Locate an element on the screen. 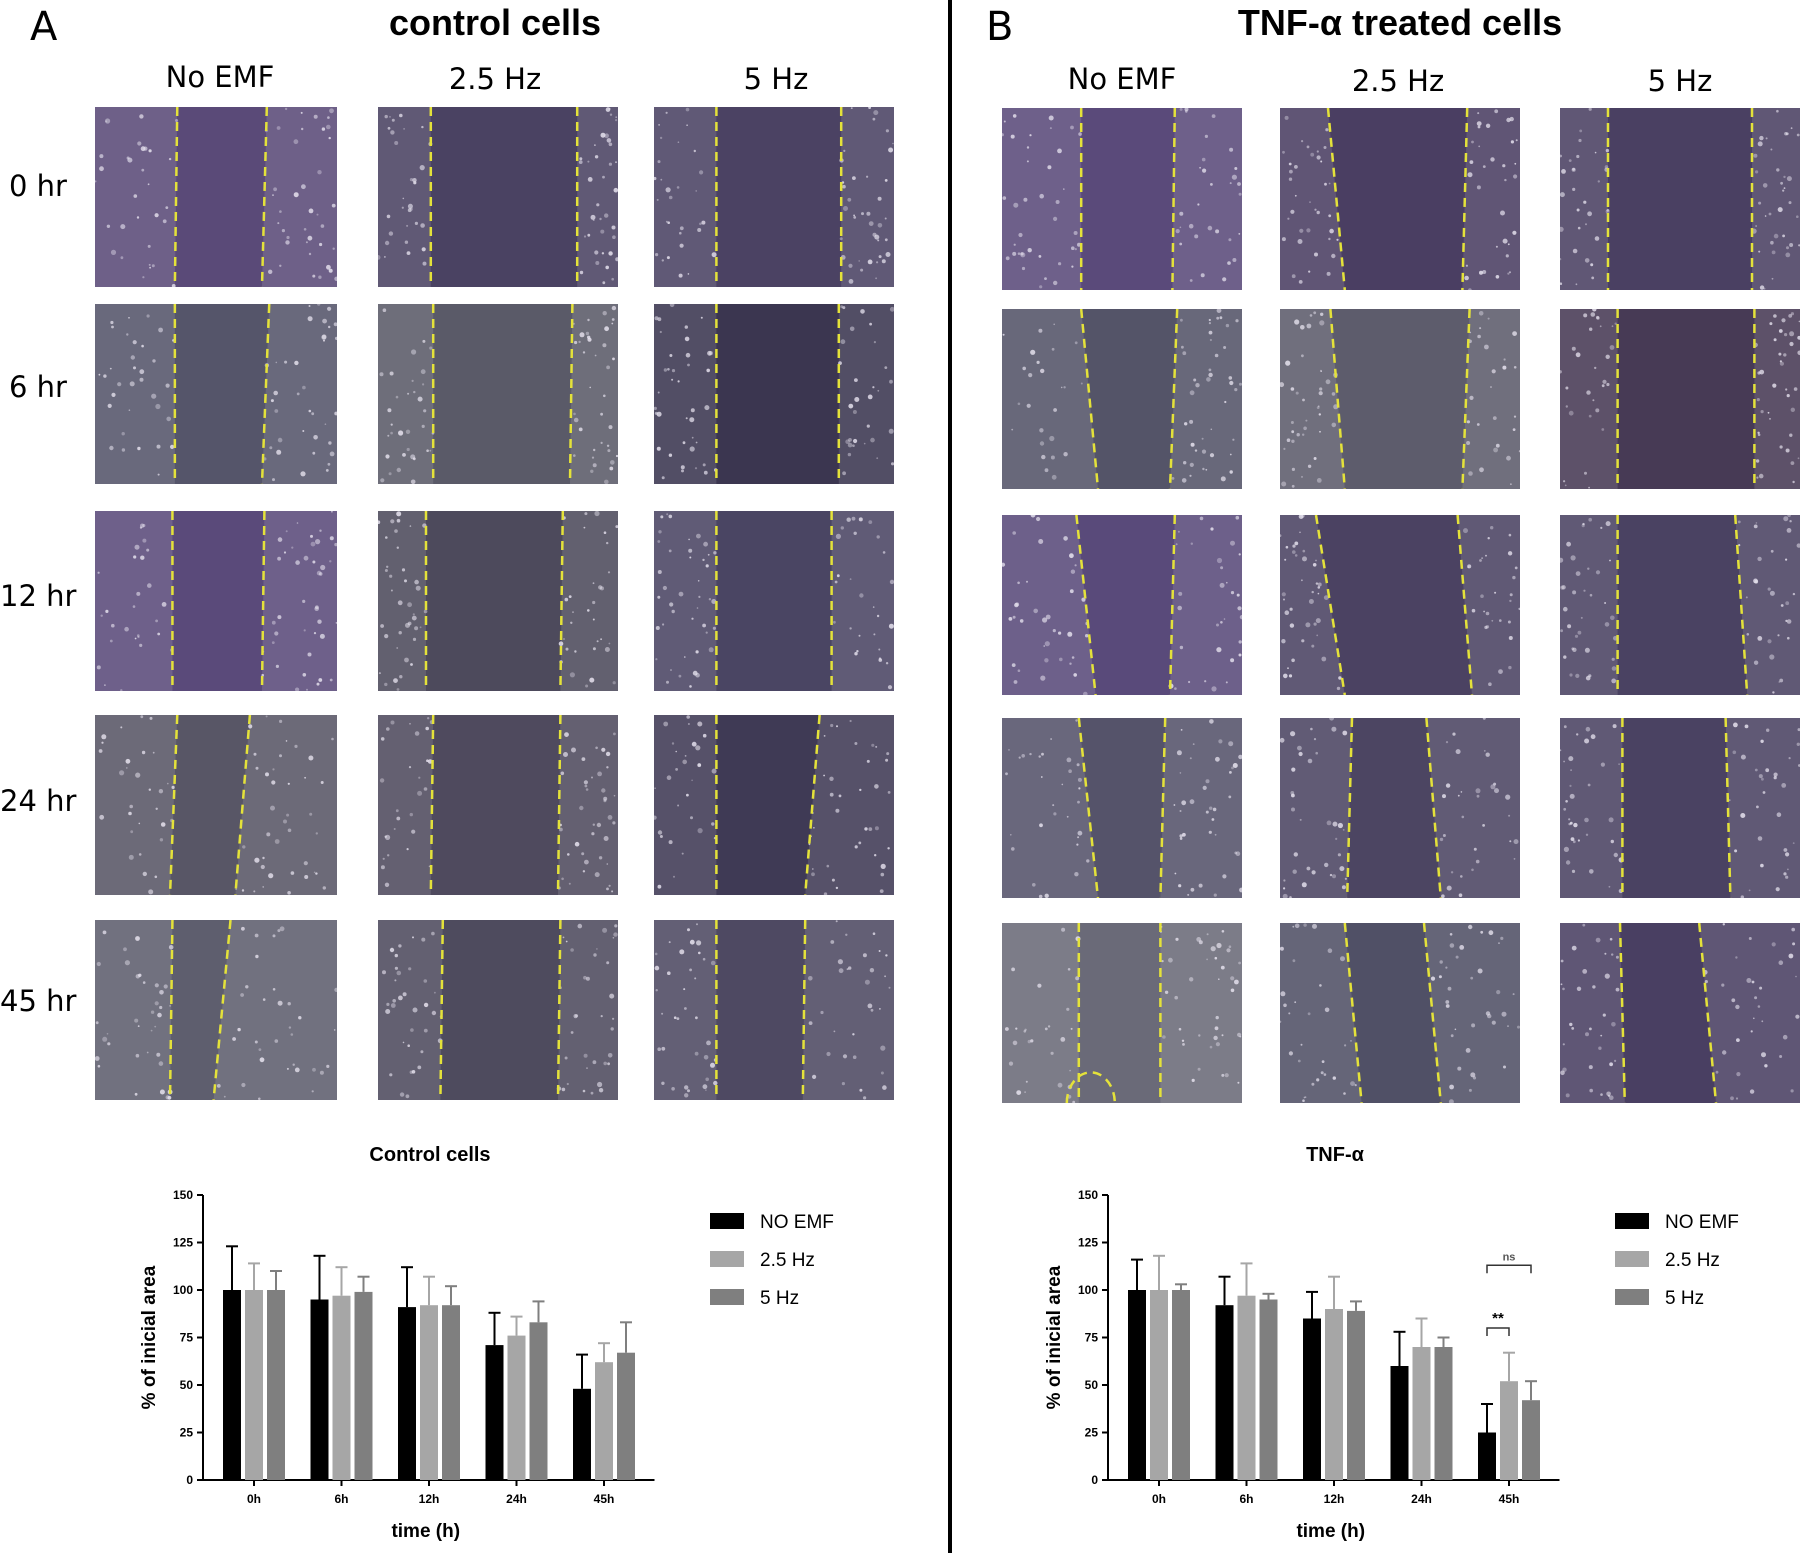 The height and width of the screenshot is (1555, 1800). significance-label: ns is located at coordinates (1509, 1257).